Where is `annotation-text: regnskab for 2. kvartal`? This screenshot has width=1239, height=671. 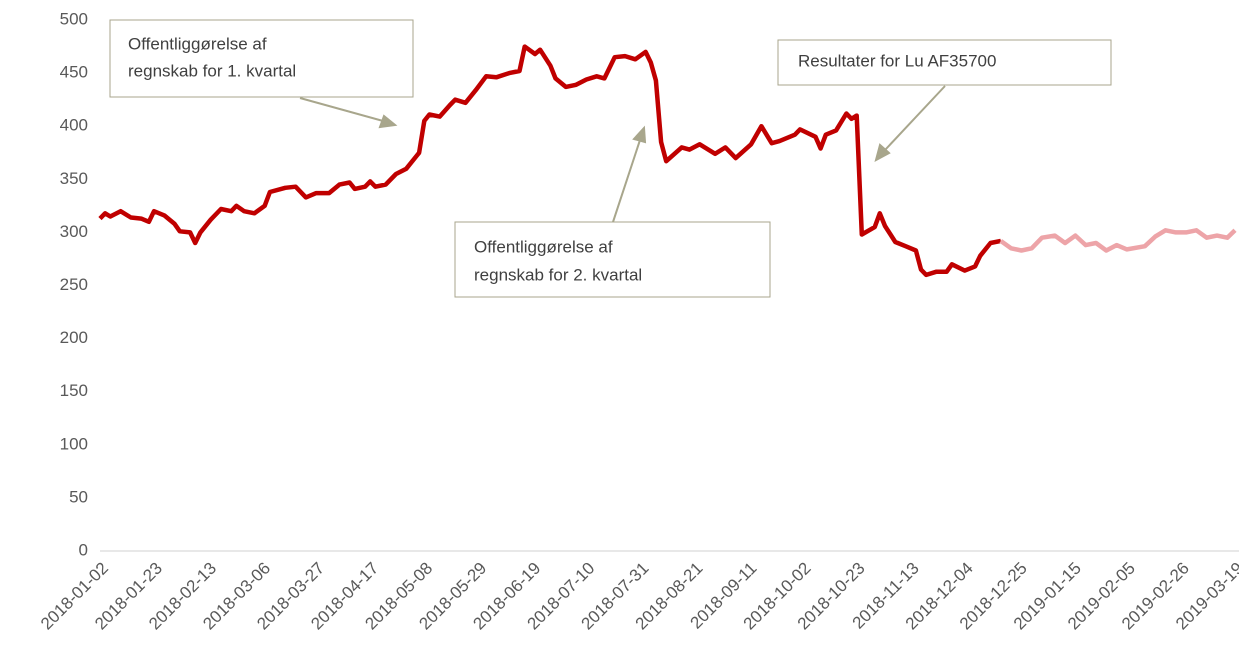 annotation-text: regnskab for 2. kvartal is located at coordinates (558, 274).